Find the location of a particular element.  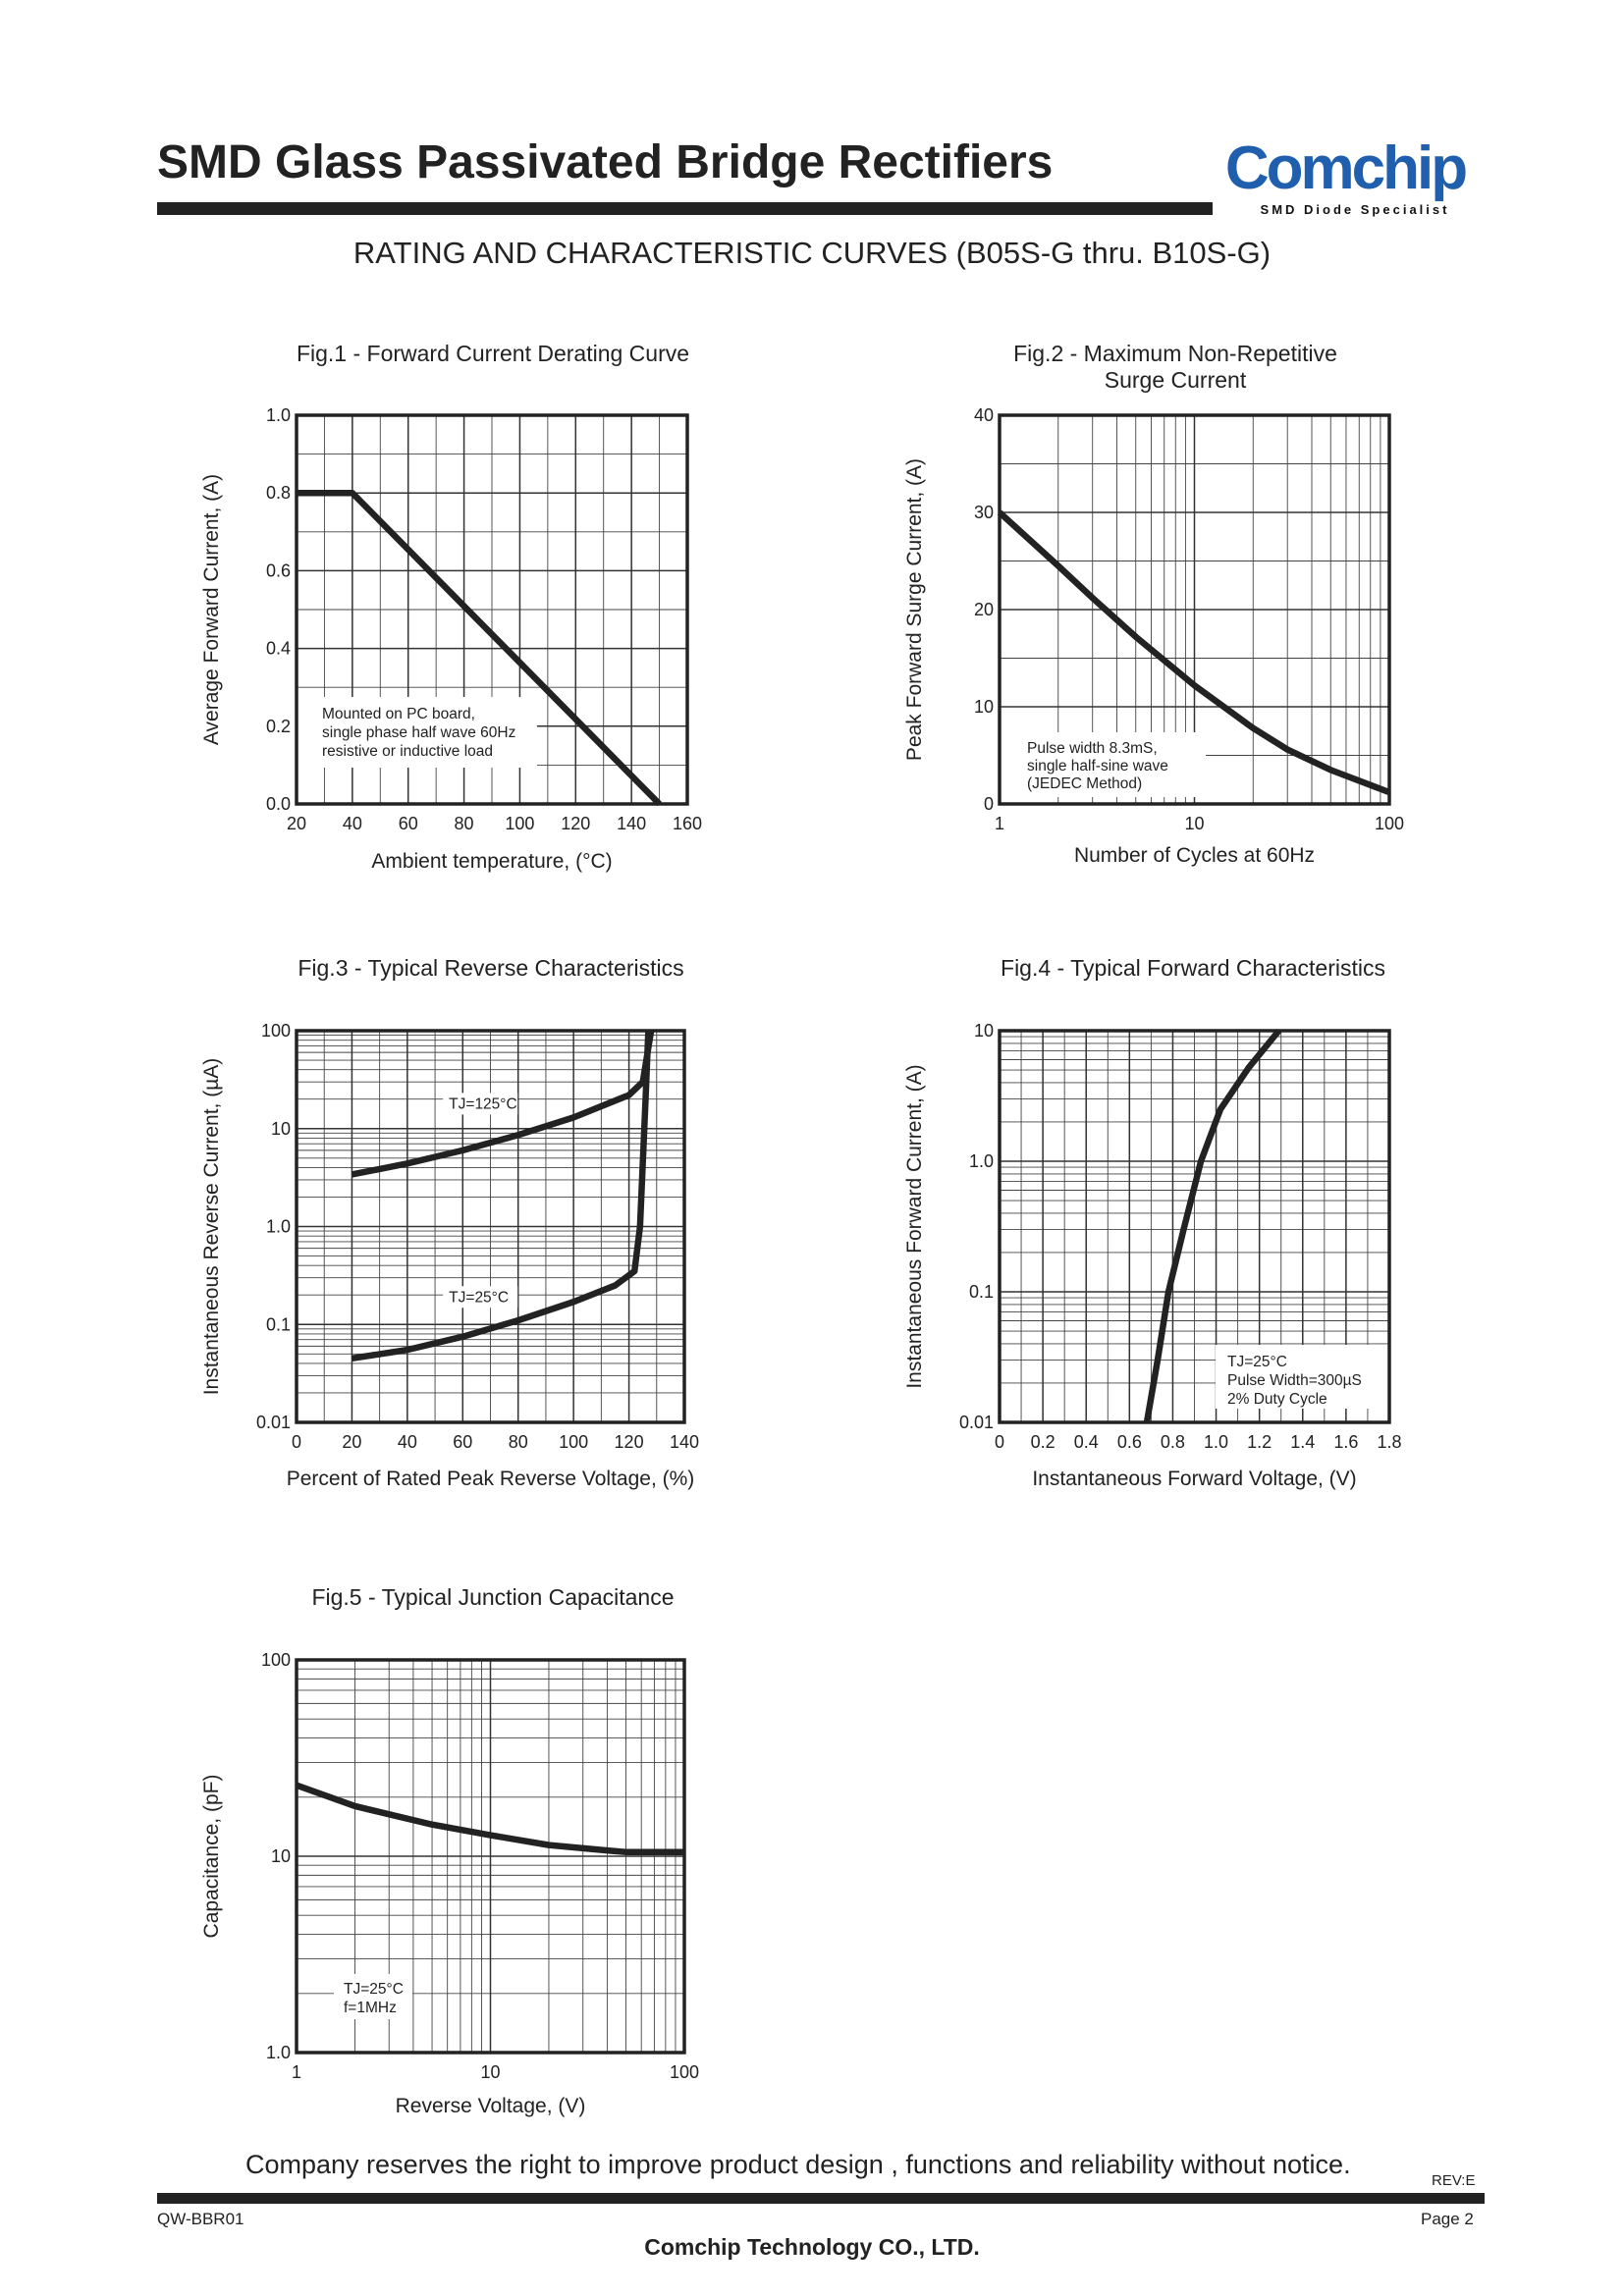

x-axis-label: Ambient temperature, (°C) is located at coordinates (491, 862).